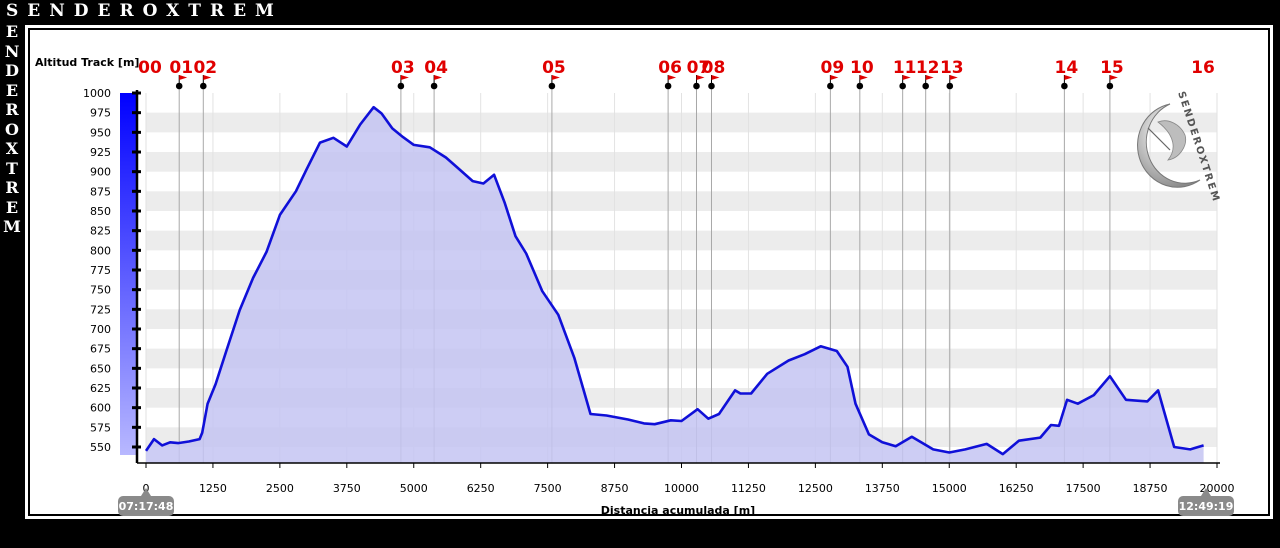  What do you see at coordinates (1083, 488) in the screenshot?
I see `x-tick-label: 17500` at bounding box center [1083, 488].